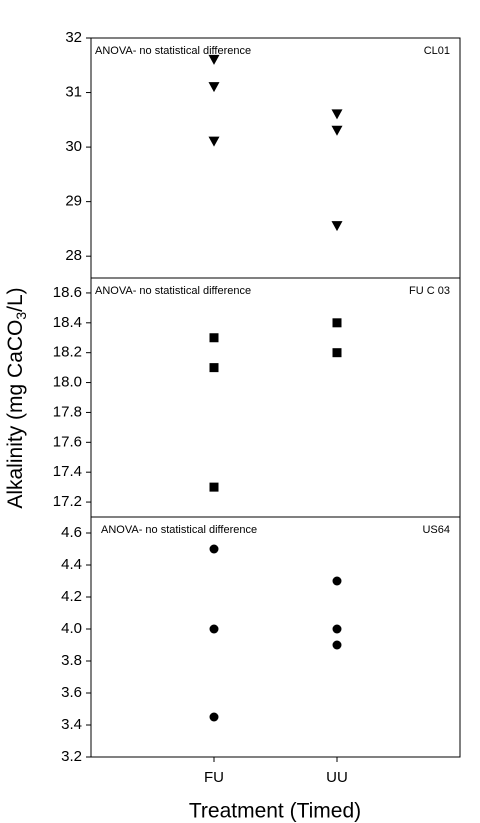 The height and width of the screenshot is (823, 480). I want to click on x-tick-label: FU, so click(214, 777).